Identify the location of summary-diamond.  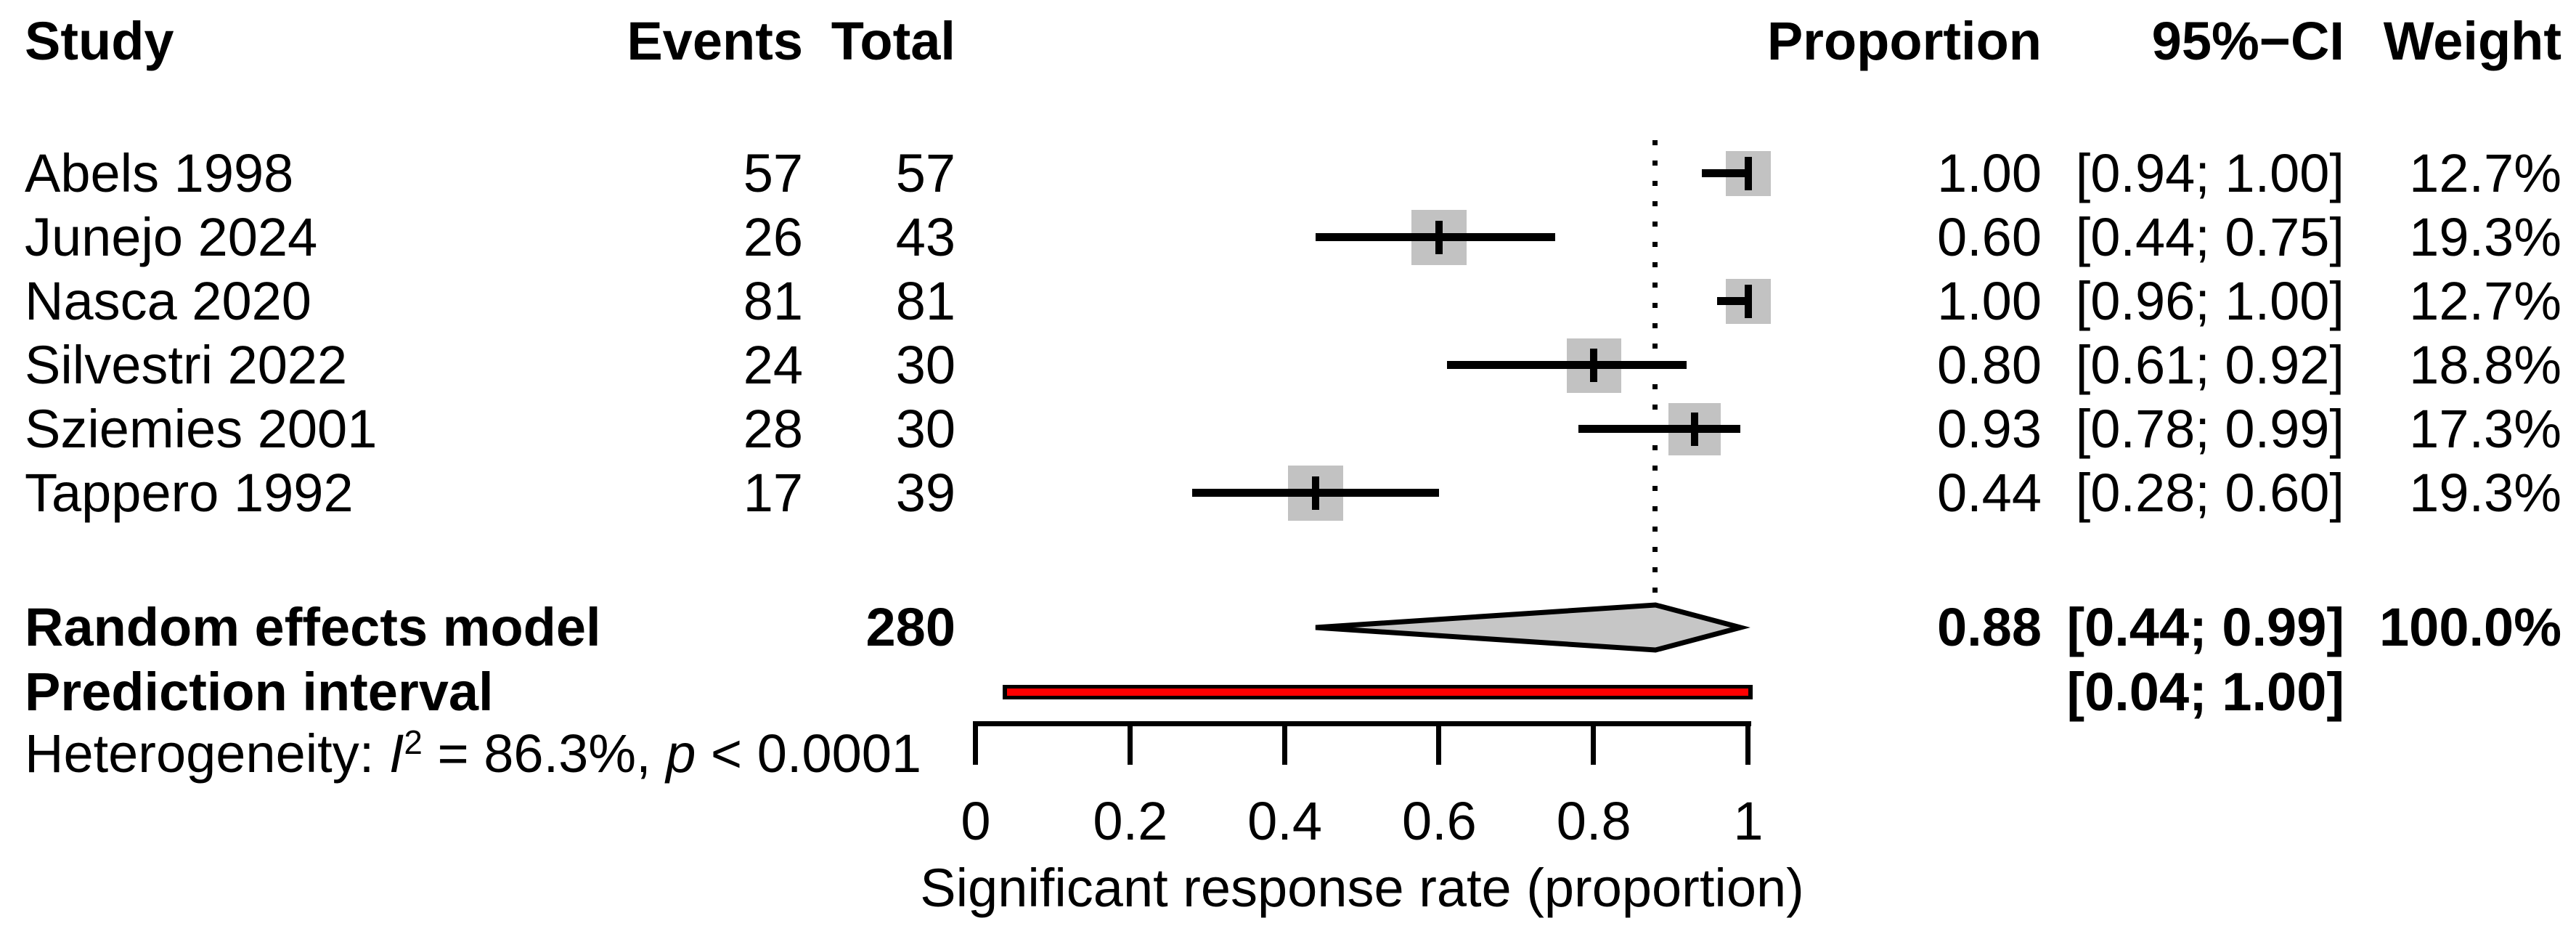
(1533, 628).